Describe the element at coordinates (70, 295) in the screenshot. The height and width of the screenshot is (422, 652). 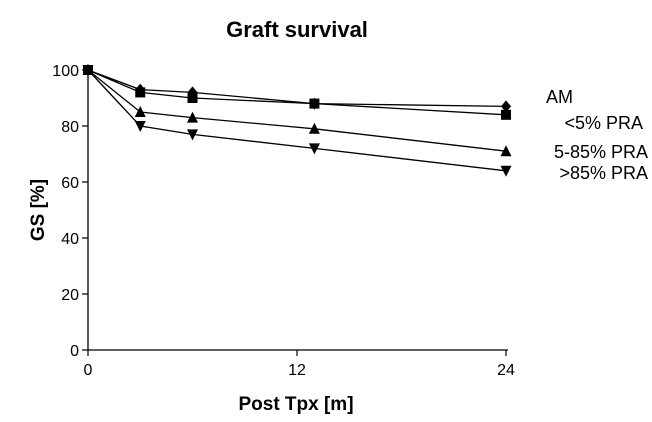
I see `y-tick-label-20: 20` at that location.